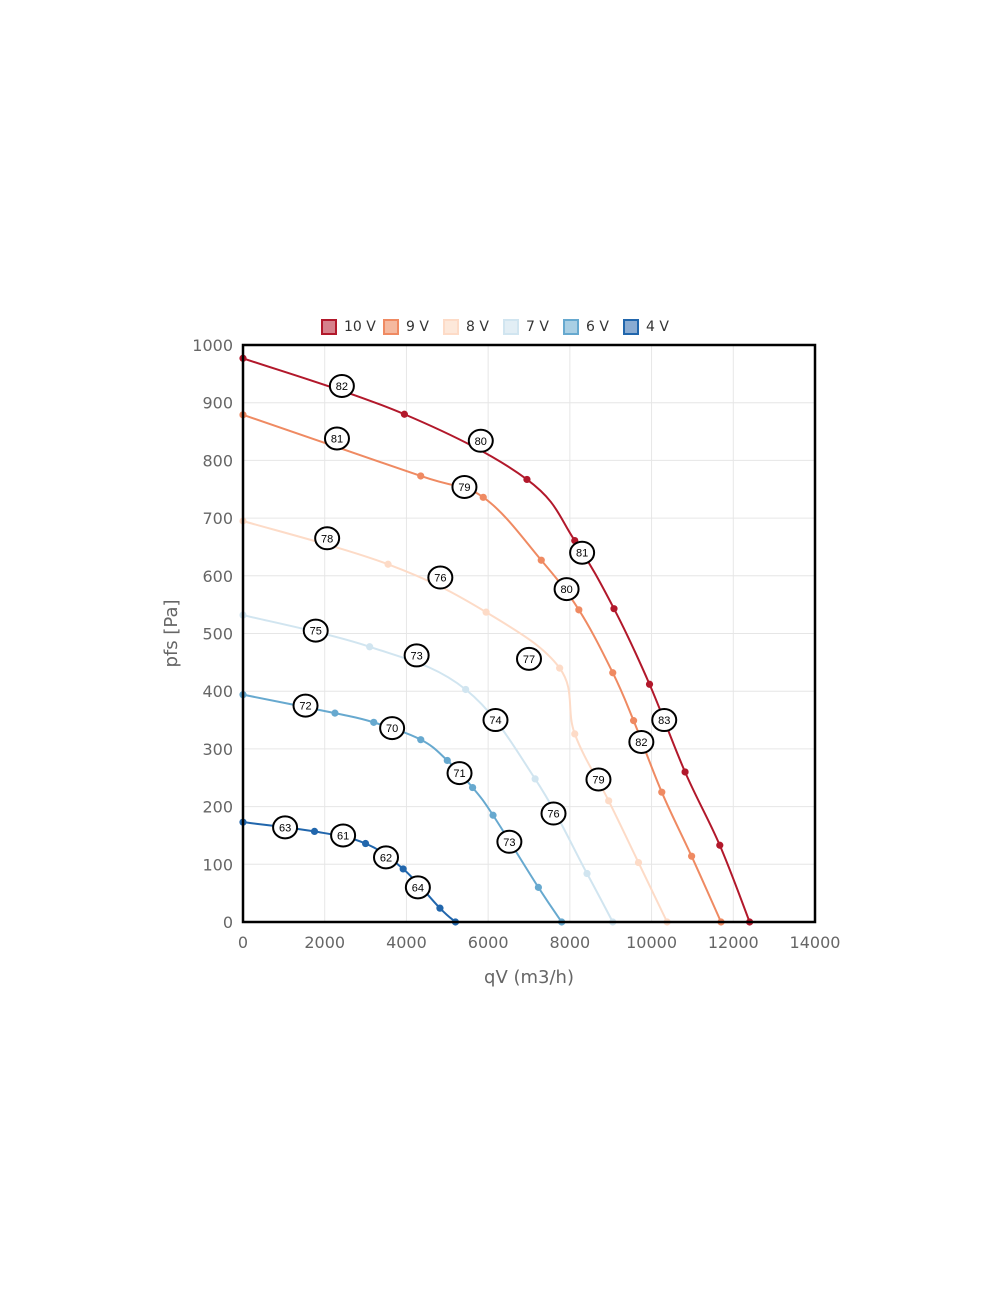 The width and height of the screenshot is (1000, 1300). I want to click on legend-label: 6 V, so click(597, 327).